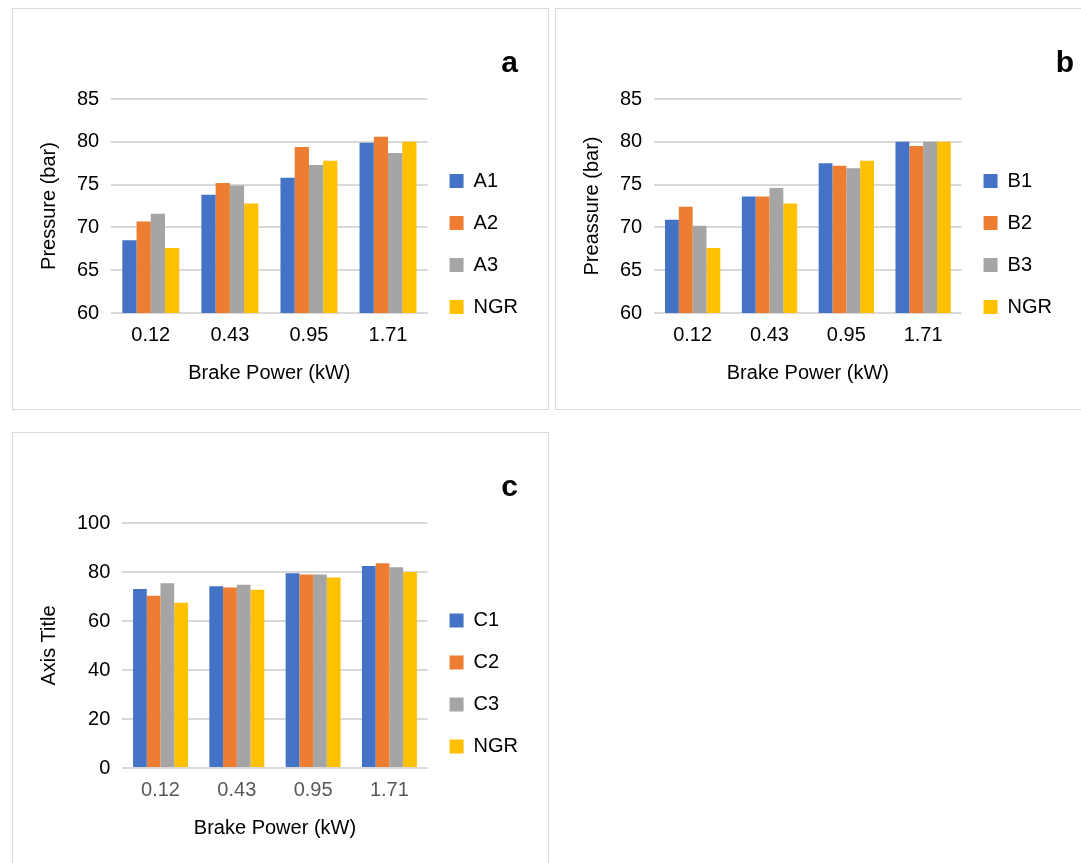 This screenshot has width=1081, height=863. What do you see at coordinates (99, 717) in the screenshot?
I see `y-tick-label: 20` at bounding box center [99, 717].